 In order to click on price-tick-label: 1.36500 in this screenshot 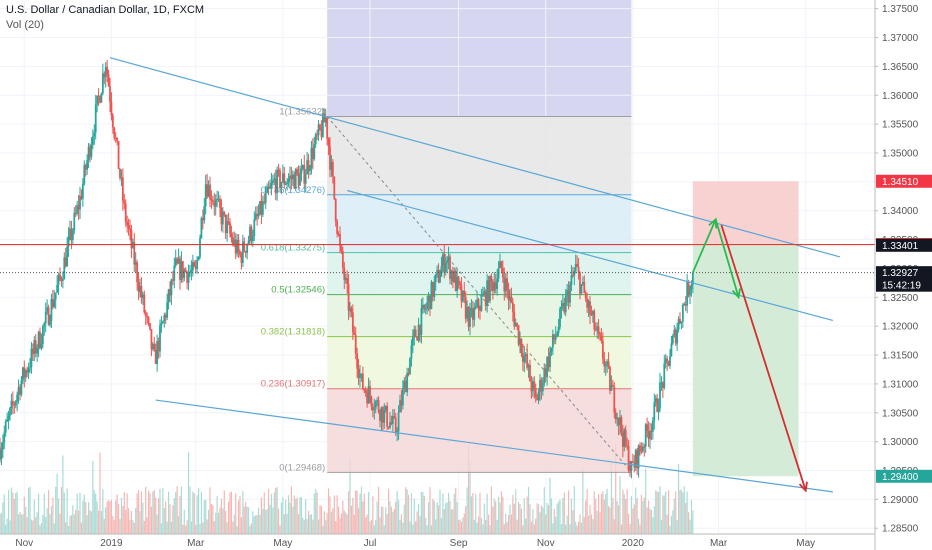, I will do `click(900, 67)`.